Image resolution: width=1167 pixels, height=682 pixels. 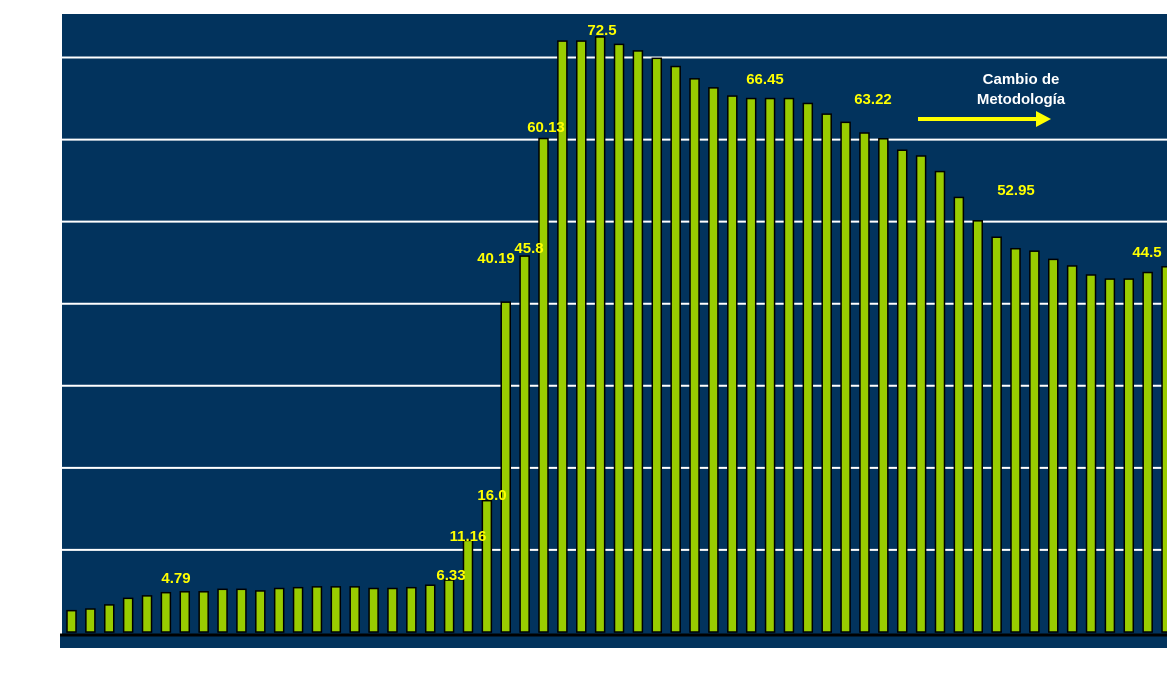 I want to click on y-tick-label: 50, so click(x=42, y=222).